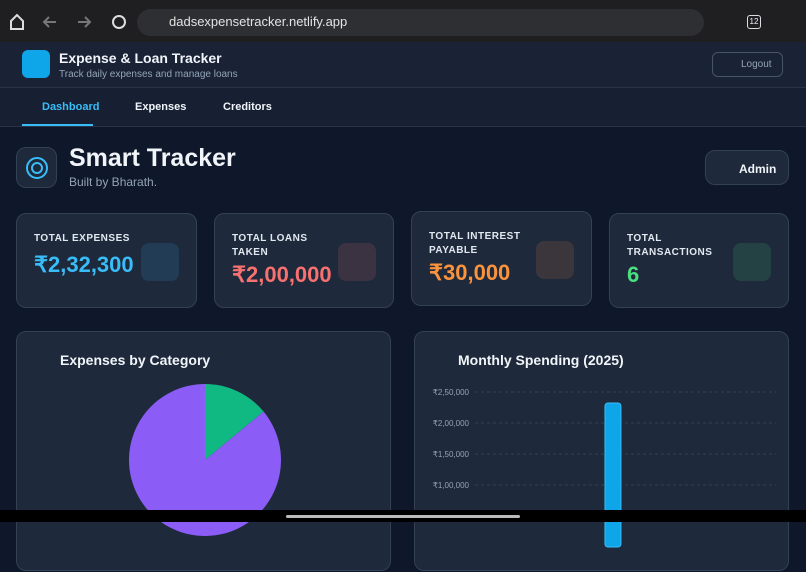 The height and width of the screenshot is (572, 806). I want to click on y-tick-label: ₹1,00,000, so click(451, 485).